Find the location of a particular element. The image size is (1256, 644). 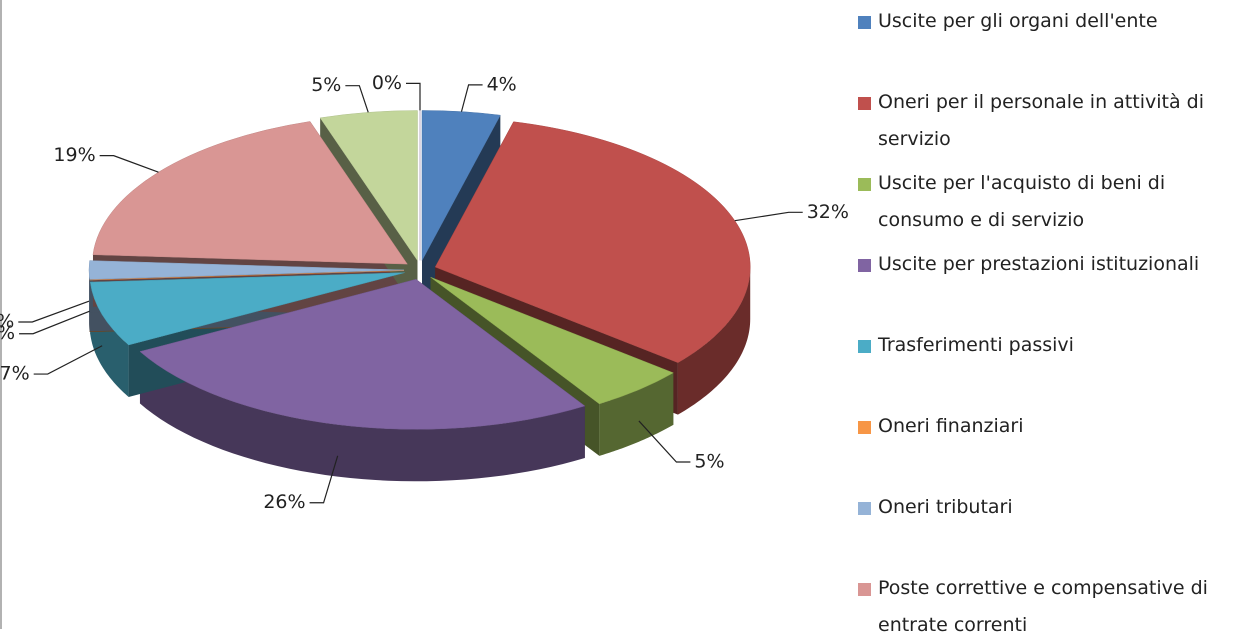

legend-label: Trasferimenti passivi is located at coordinates (976, 345).